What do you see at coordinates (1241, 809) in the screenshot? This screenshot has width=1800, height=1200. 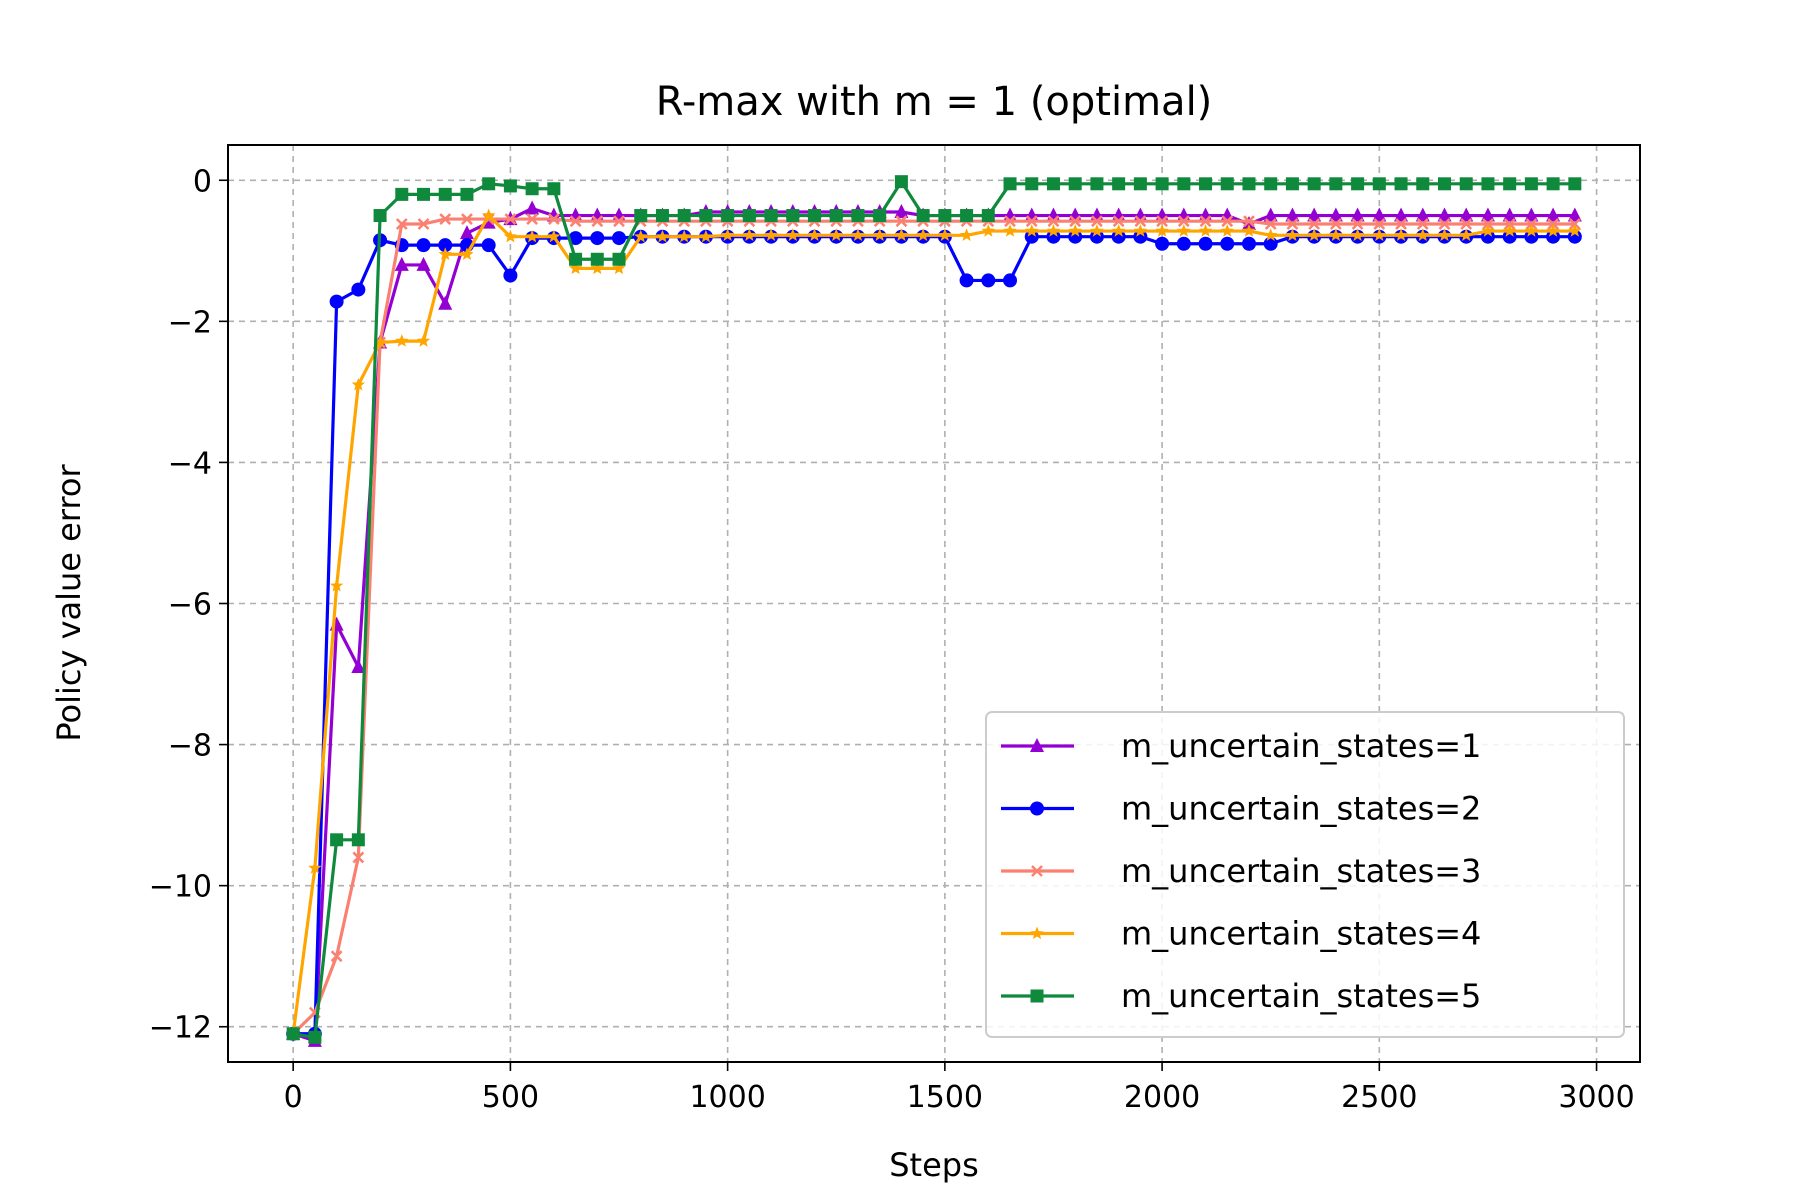 I see `legend-item-2: m_uncertain_states=2` at bounding box center [1241, 809].